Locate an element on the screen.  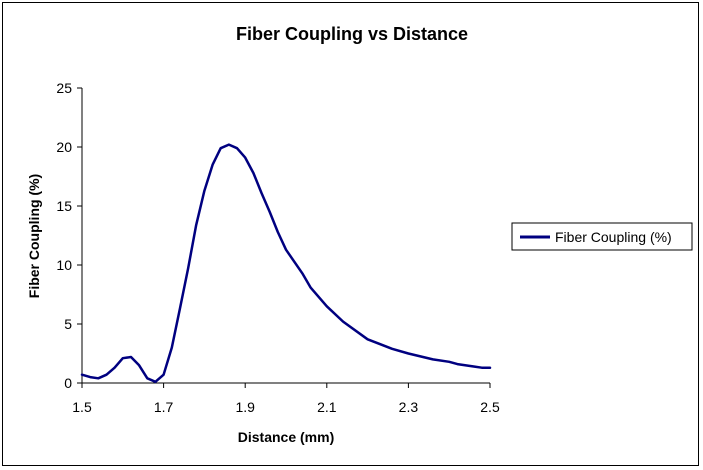
legend-label: Fiber Coupling (%) is located at coordinates (613, 237).